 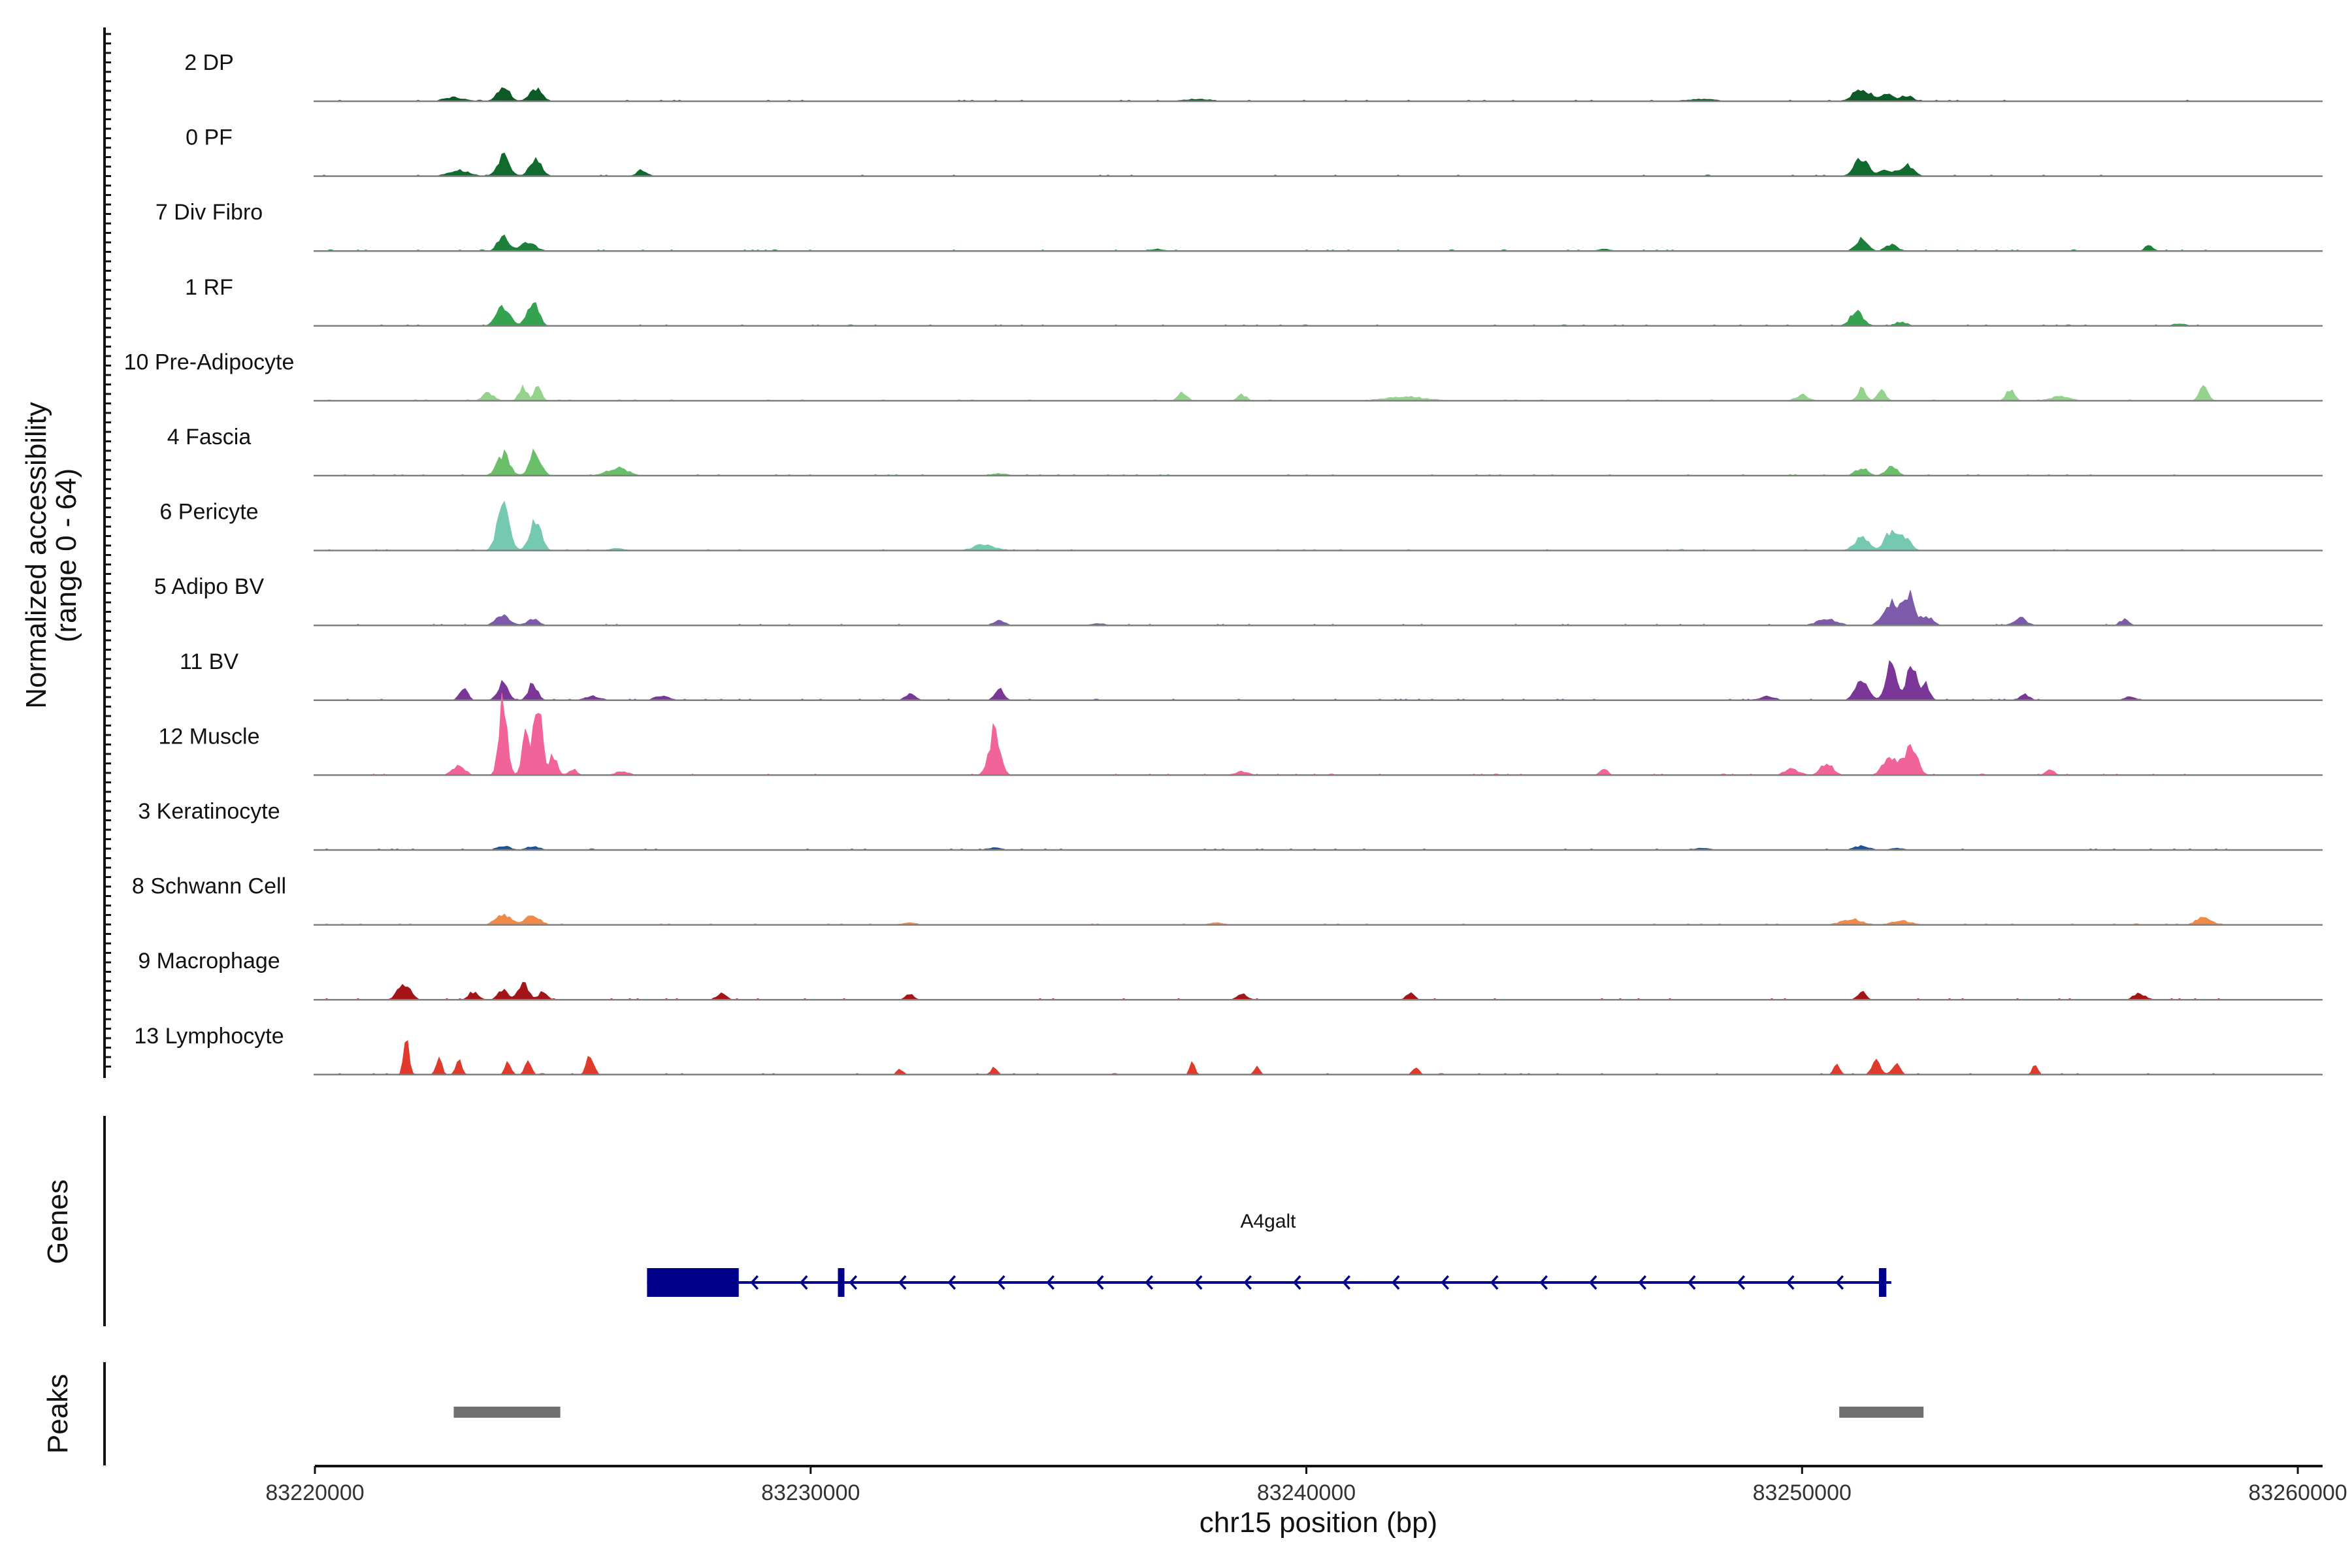 What do you see at coordinates (209, 287) in the screenshot?
I see `track-label: 1 RF` at bounding box center [209, 287].